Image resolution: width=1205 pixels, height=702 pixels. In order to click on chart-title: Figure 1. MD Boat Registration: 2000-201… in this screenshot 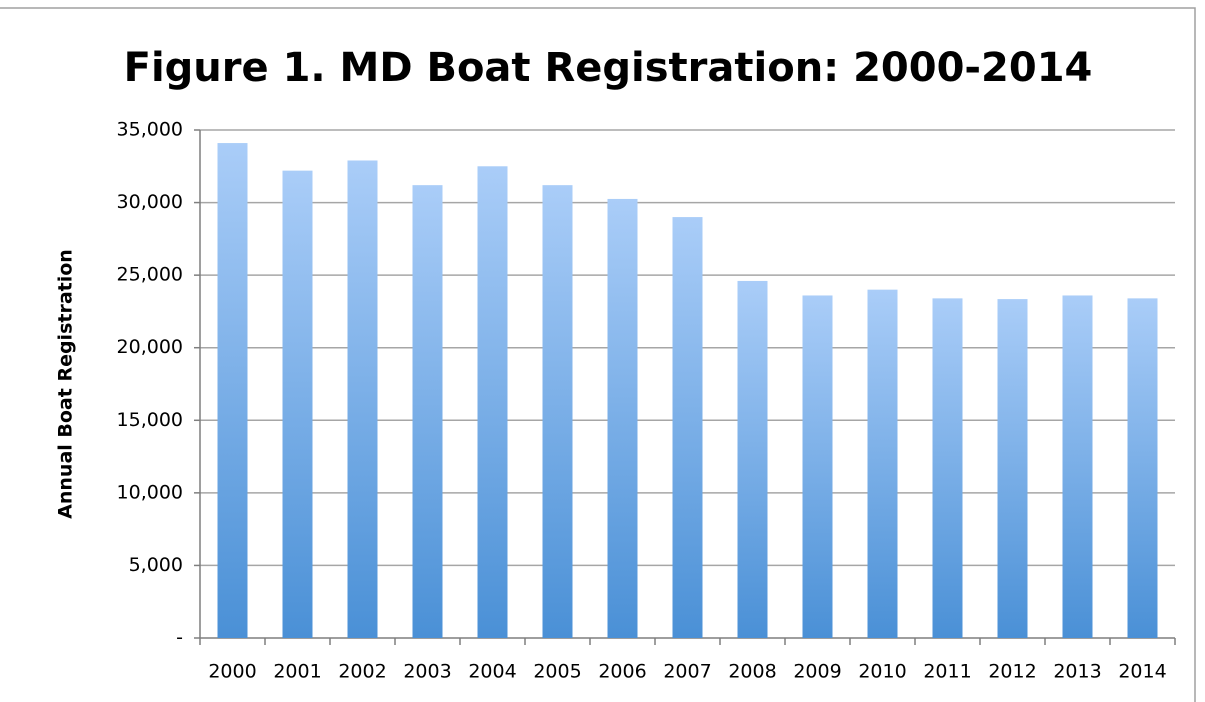, I will do `click(608, 68)`.